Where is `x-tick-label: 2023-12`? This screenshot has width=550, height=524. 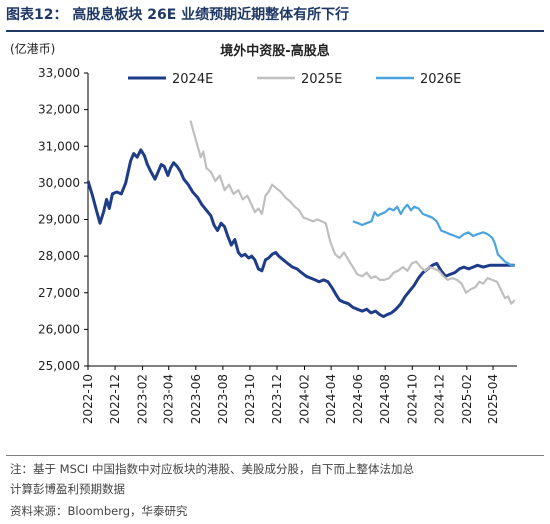
x-tick-label: 2023-12 is located at coordinates (277, 399).